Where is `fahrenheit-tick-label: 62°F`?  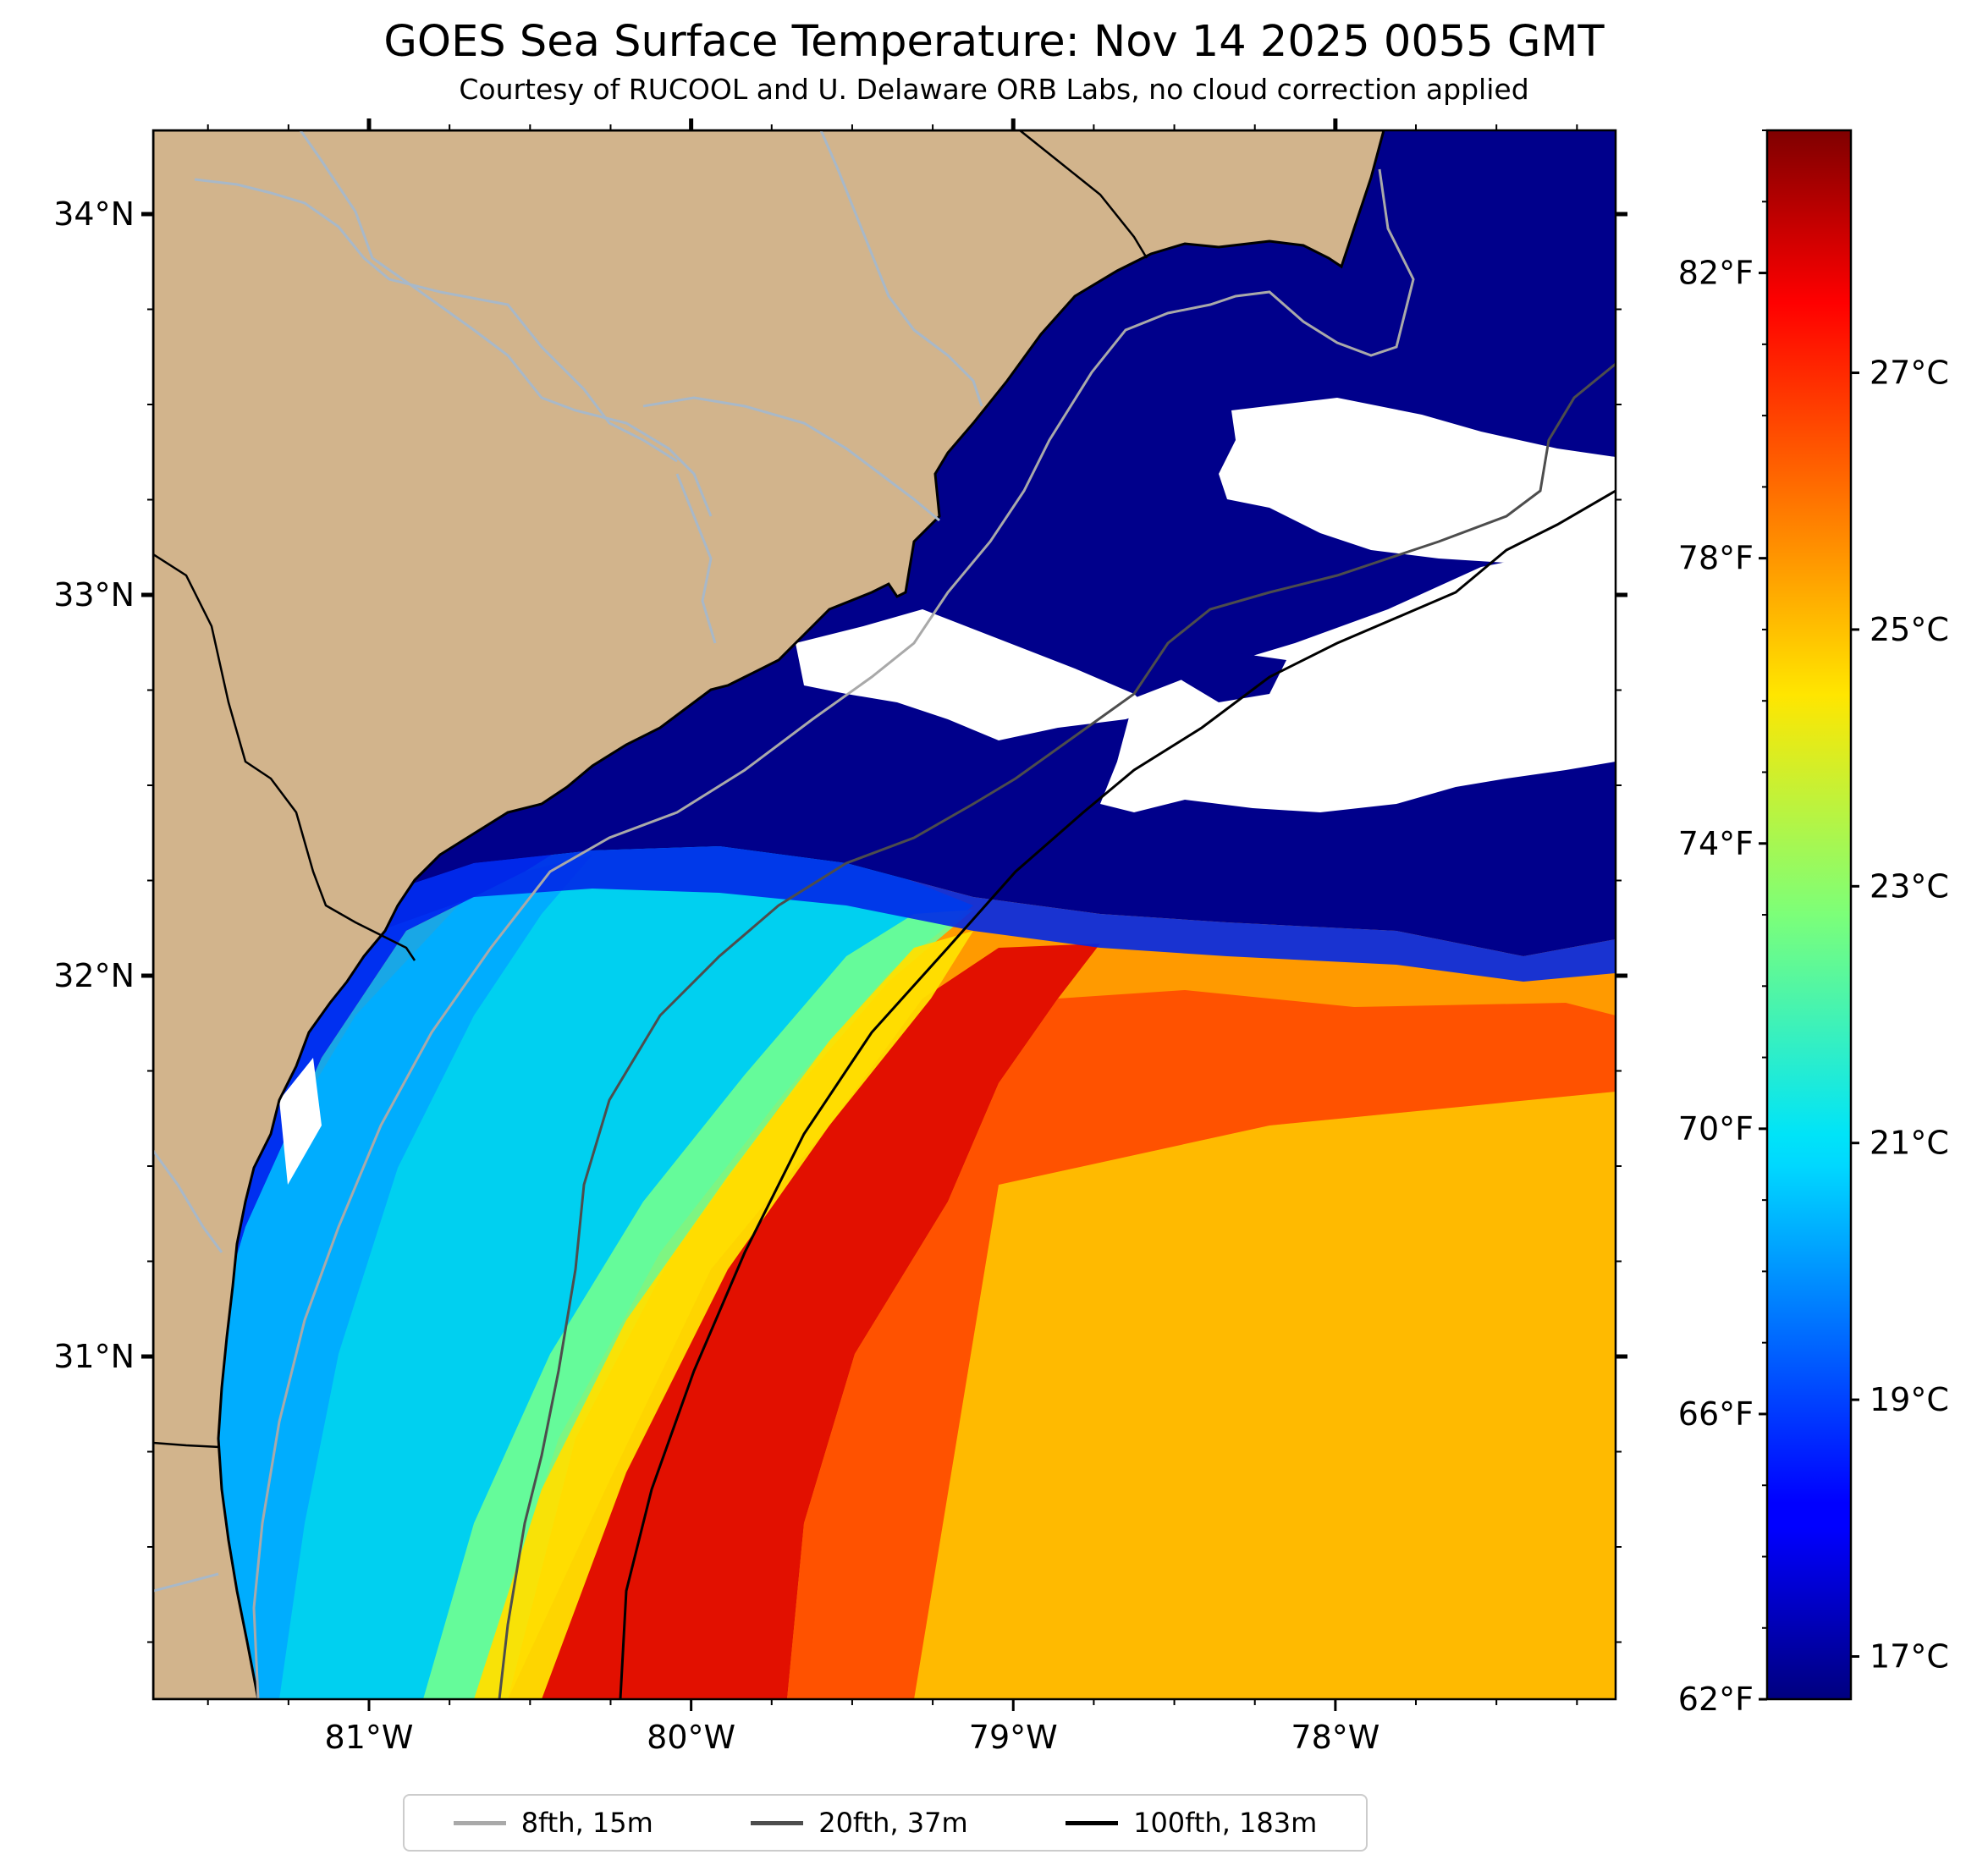 fahrenheit-tick-label: 62°F is located at coordinates (1716, 1700).